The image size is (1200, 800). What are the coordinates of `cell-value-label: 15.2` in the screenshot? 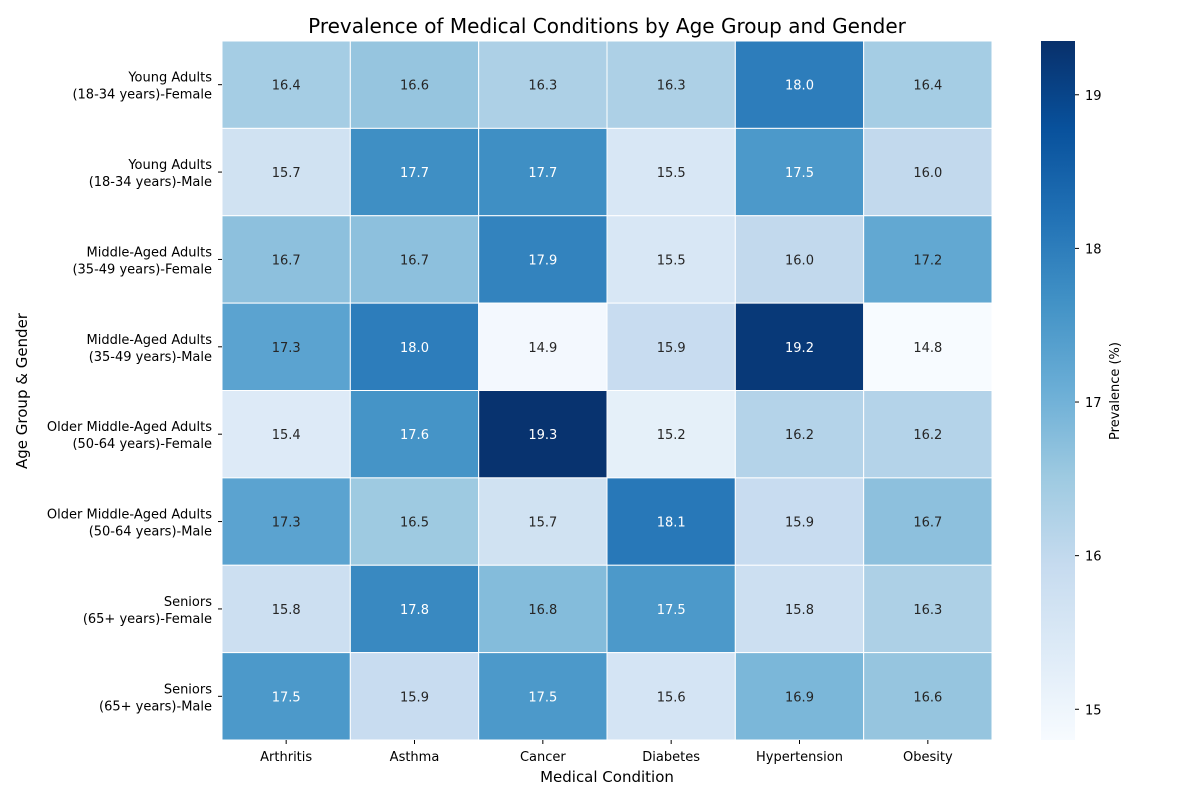 It's located at (671, 435).